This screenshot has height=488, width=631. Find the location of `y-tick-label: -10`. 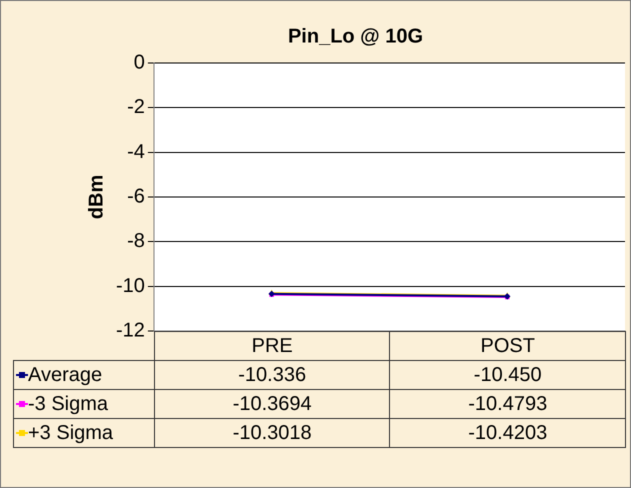

y-tick-label: -10 is located at coordinates (130, 285).